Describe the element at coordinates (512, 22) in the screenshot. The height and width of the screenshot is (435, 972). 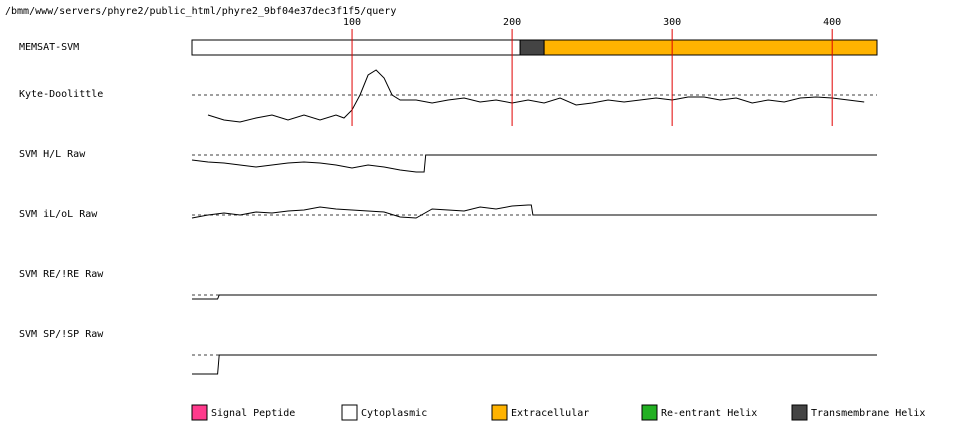
I see `x-tick-label: 200` at that location.